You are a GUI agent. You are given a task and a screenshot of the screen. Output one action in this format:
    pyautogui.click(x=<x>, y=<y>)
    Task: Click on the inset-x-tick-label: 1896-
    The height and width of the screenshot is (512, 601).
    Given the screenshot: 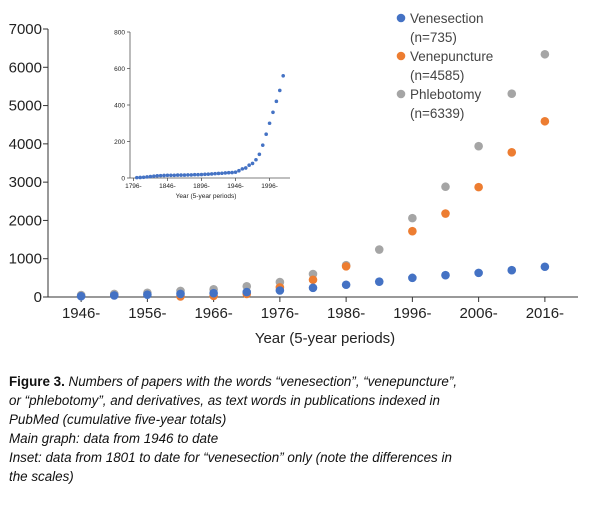 What is the action you would take?
    pyautogui.click(x=201, y=186)
    